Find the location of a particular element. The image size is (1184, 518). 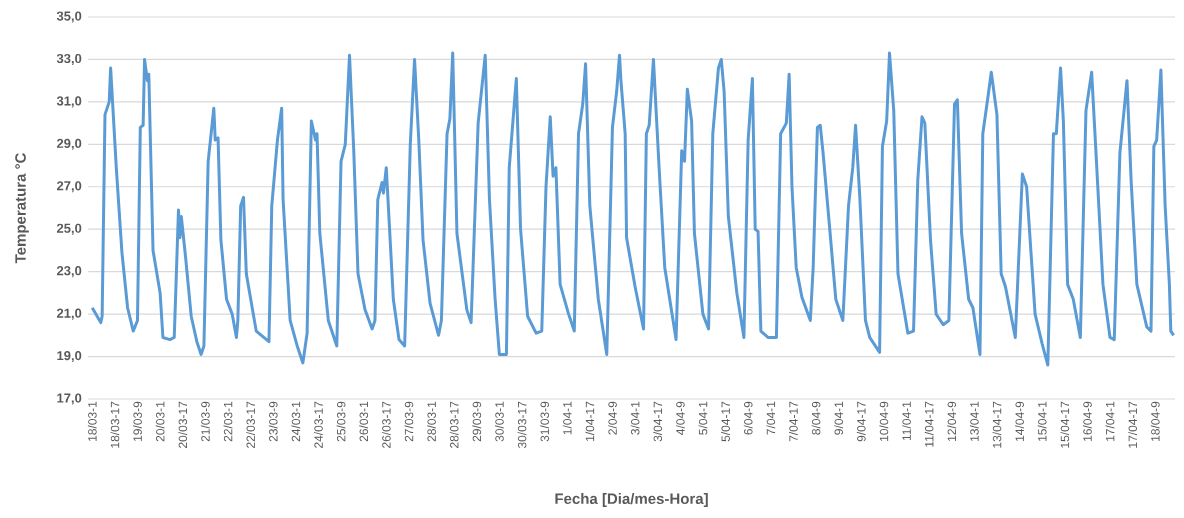

x-tick-label: 19/03-9 is located at coordinates (137, 421).